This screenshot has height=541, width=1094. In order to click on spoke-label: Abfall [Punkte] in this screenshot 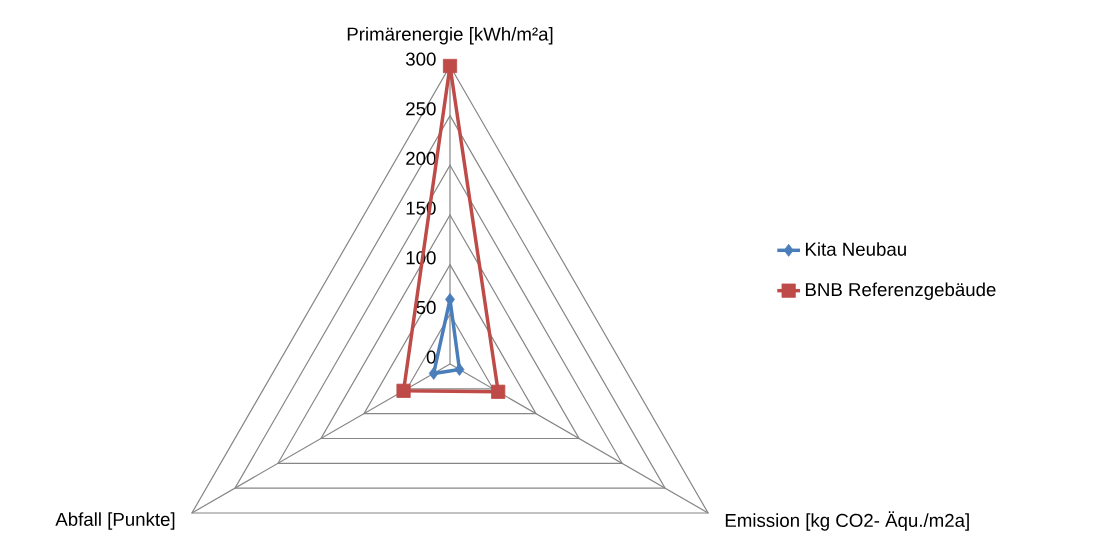, I will do `click(115, 521)`.